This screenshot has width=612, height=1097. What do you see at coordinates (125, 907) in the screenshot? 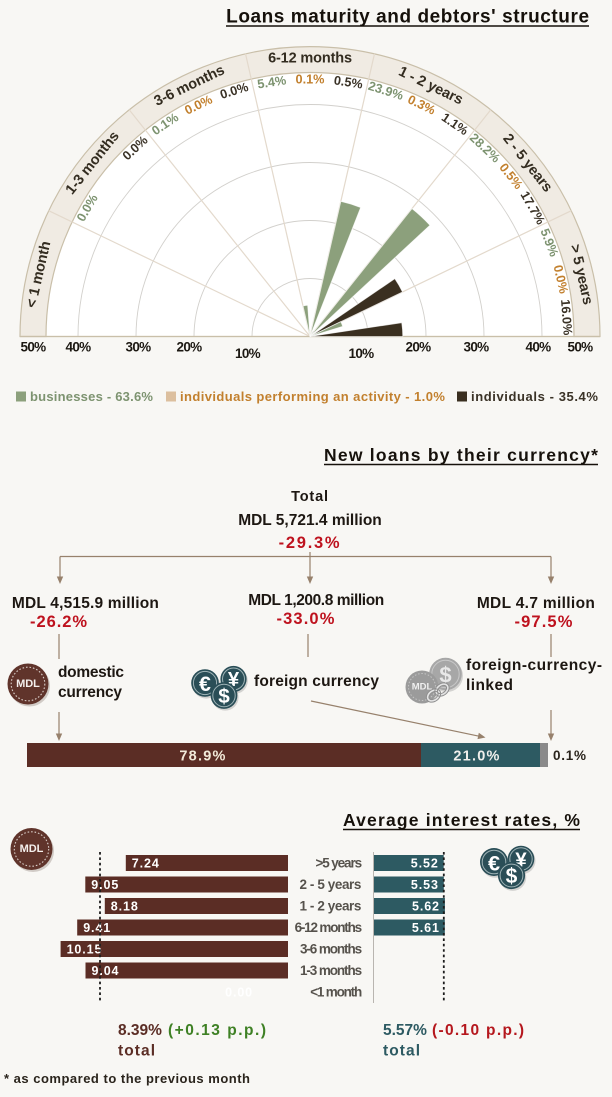
I see `svg-text: 8.18` at bounding box center [125, 907].